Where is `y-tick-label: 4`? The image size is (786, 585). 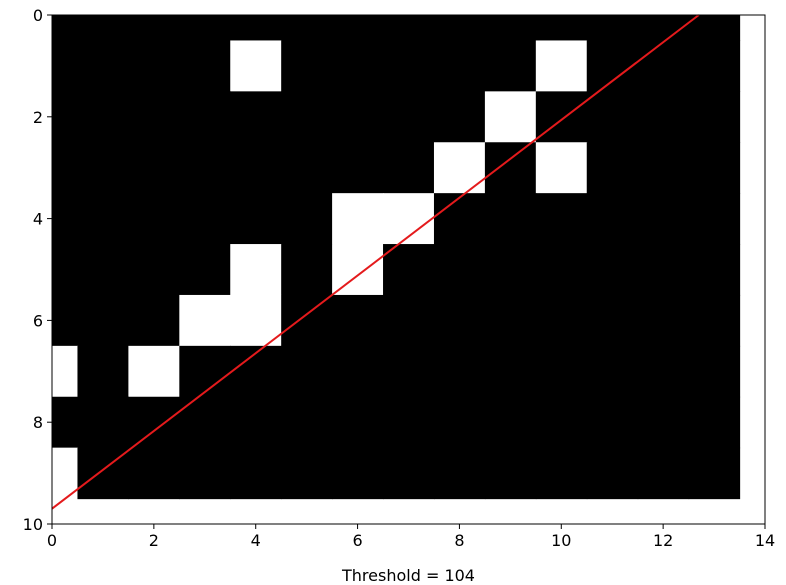 y-tick-label: 4 is located at coordinates (38, 219).